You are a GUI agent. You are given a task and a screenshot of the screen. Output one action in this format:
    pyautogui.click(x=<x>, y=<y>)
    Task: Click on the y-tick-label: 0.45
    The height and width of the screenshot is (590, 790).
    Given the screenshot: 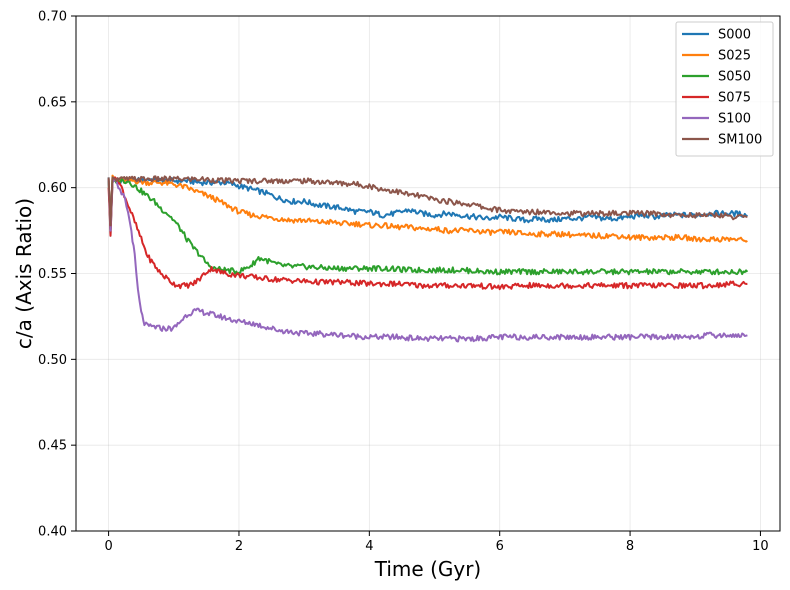 What is the action you would take?
    pyautogui.click(x=52, y=446)
    